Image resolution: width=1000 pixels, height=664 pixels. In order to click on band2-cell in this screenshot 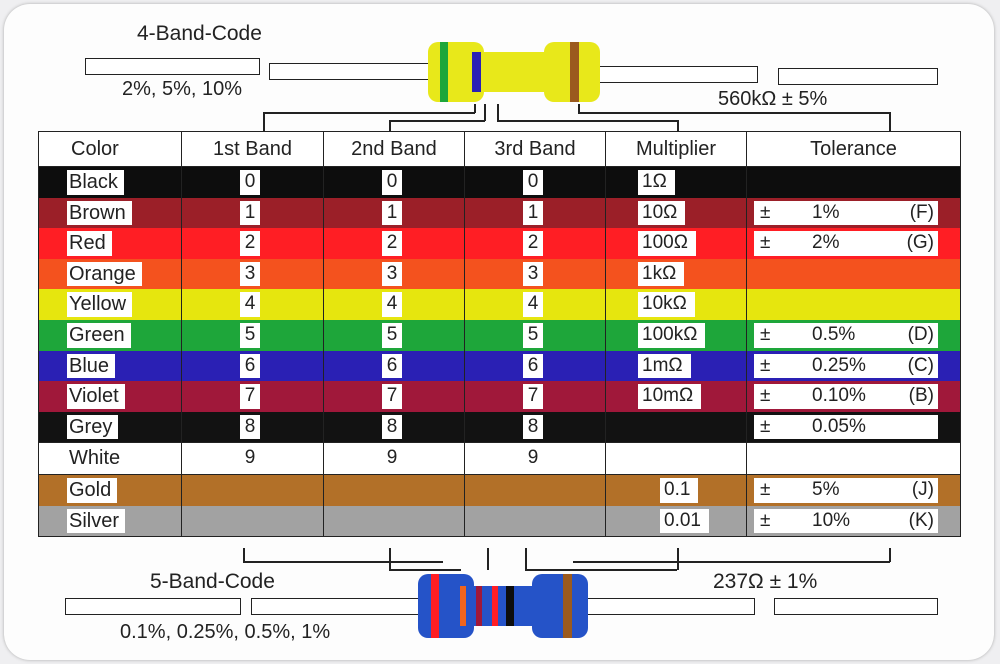, I will do `click(394, 521)`.